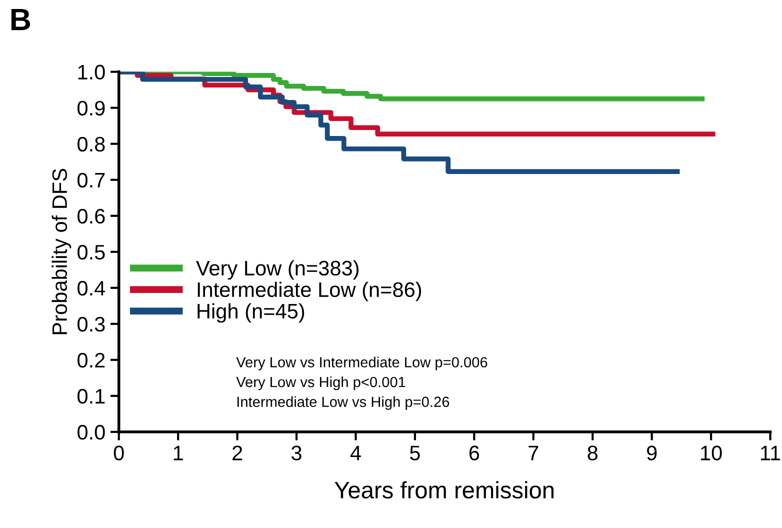  What do you see at coordinates (297, 453) in the screenshot?
I see `x-tick-label: 3` at bounding box center [297, 453].